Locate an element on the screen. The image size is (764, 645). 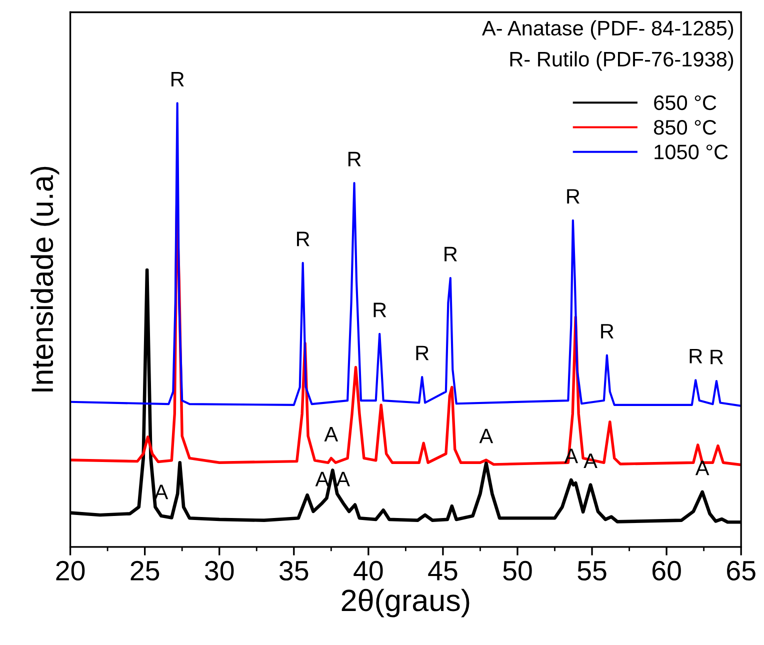
x-tick-label: 50 is located at coordinates (517, 570).